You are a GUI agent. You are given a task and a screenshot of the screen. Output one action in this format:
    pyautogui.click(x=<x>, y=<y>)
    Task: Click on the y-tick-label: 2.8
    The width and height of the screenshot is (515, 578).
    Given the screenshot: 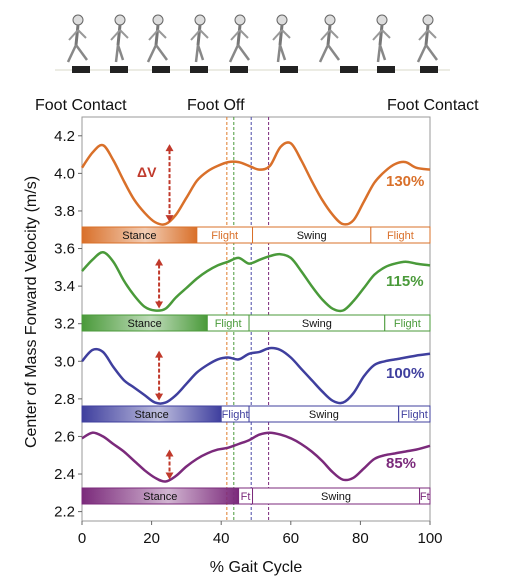 What is the action you would take?
    pyautogui.click(x=64, y=399)
    